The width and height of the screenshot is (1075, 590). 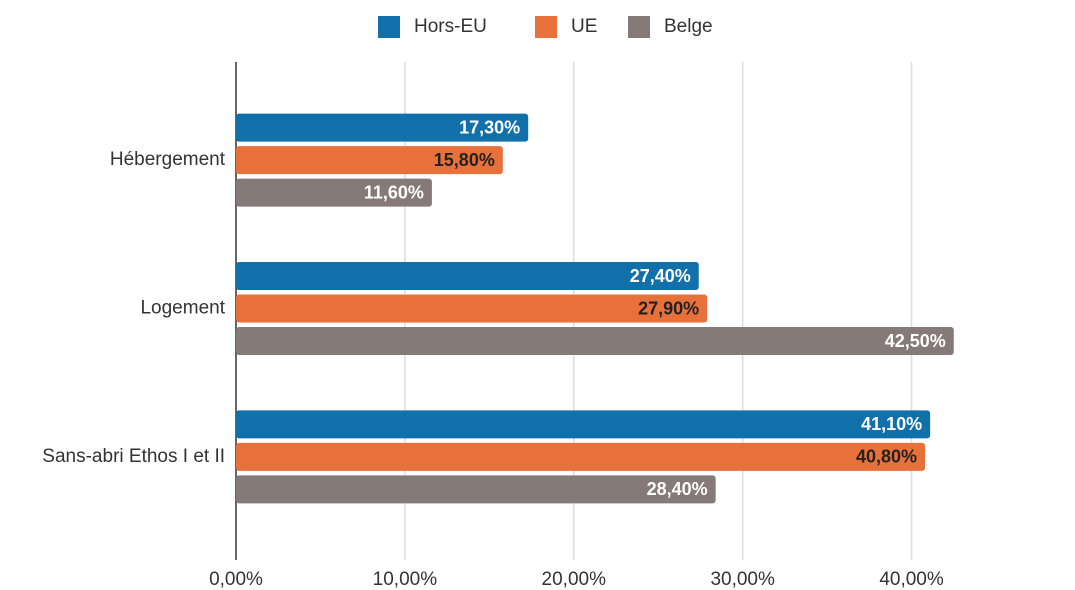 I want to click on x-tick-label: 20,00%, so click(x=574, y=579).